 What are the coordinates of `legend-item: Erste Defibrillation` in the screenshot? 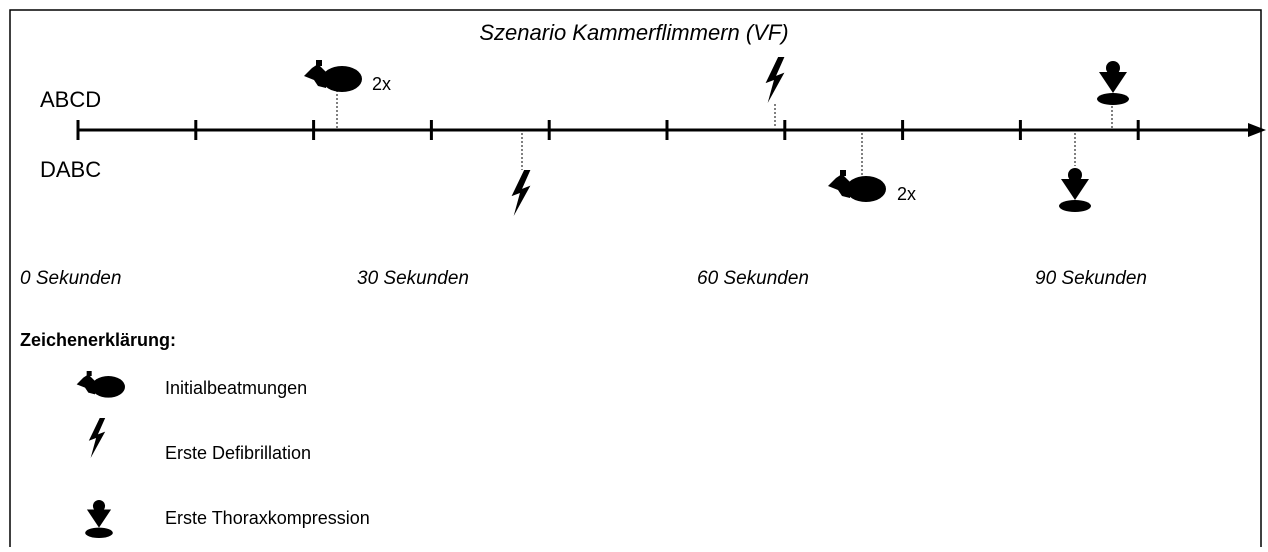 It's located at (238, 453).